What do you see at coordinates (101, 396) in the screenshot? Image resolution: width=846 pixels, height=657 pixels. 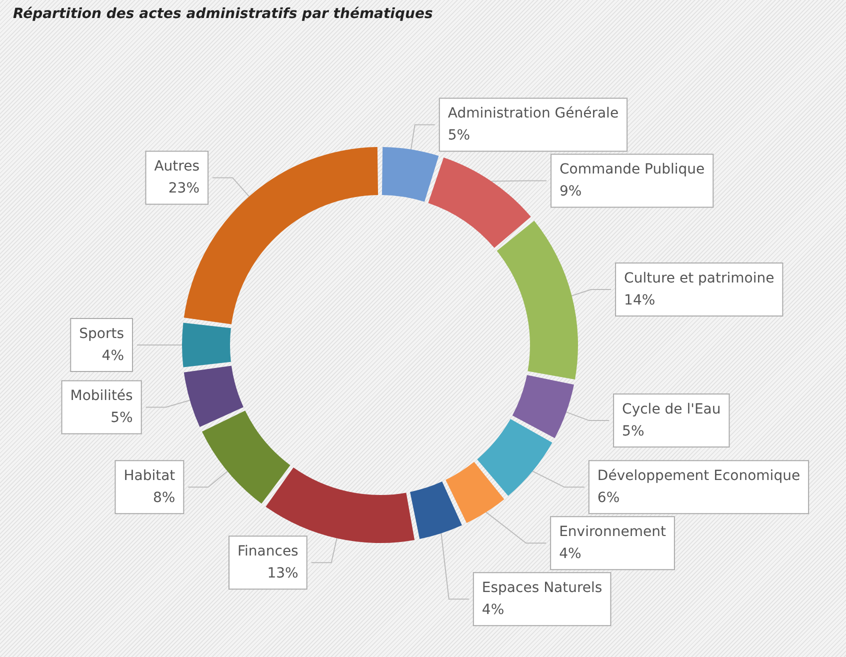 I see `slice-label: Mobilités` at bounding box center [101, 396].